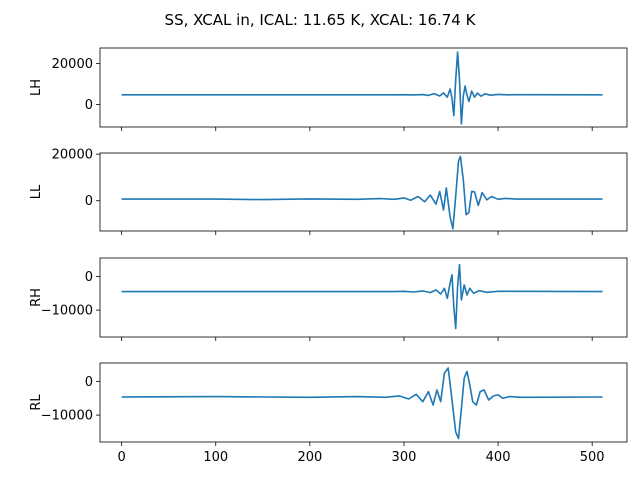 The height and width of the screenshot is (480, 640). I want to click on x-tick-label: 500, so click(592, 457).